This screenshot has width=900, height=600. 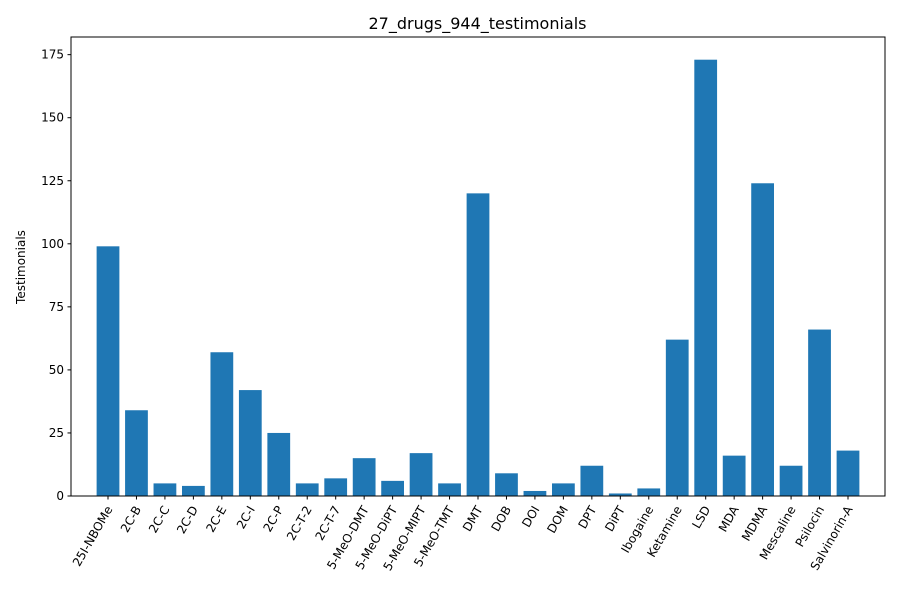 I want to click on bar-dmt, so click(x=478, y=345).